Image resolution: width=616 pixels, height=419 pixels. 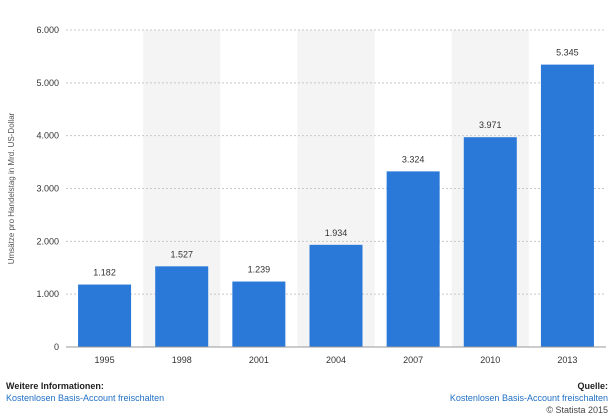 What do you see at coordinates (47, 83) in the screenshot?
I see `y-tick-label: 5.000` at bounding box center [47, 83].